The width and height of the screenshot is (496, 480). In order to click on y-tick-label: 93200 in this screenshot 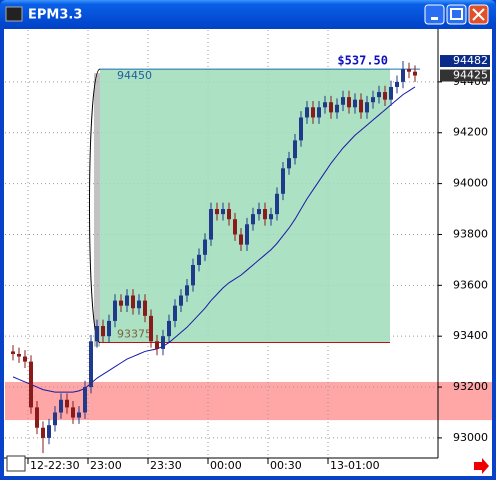, I will do `click(470, 386)`.